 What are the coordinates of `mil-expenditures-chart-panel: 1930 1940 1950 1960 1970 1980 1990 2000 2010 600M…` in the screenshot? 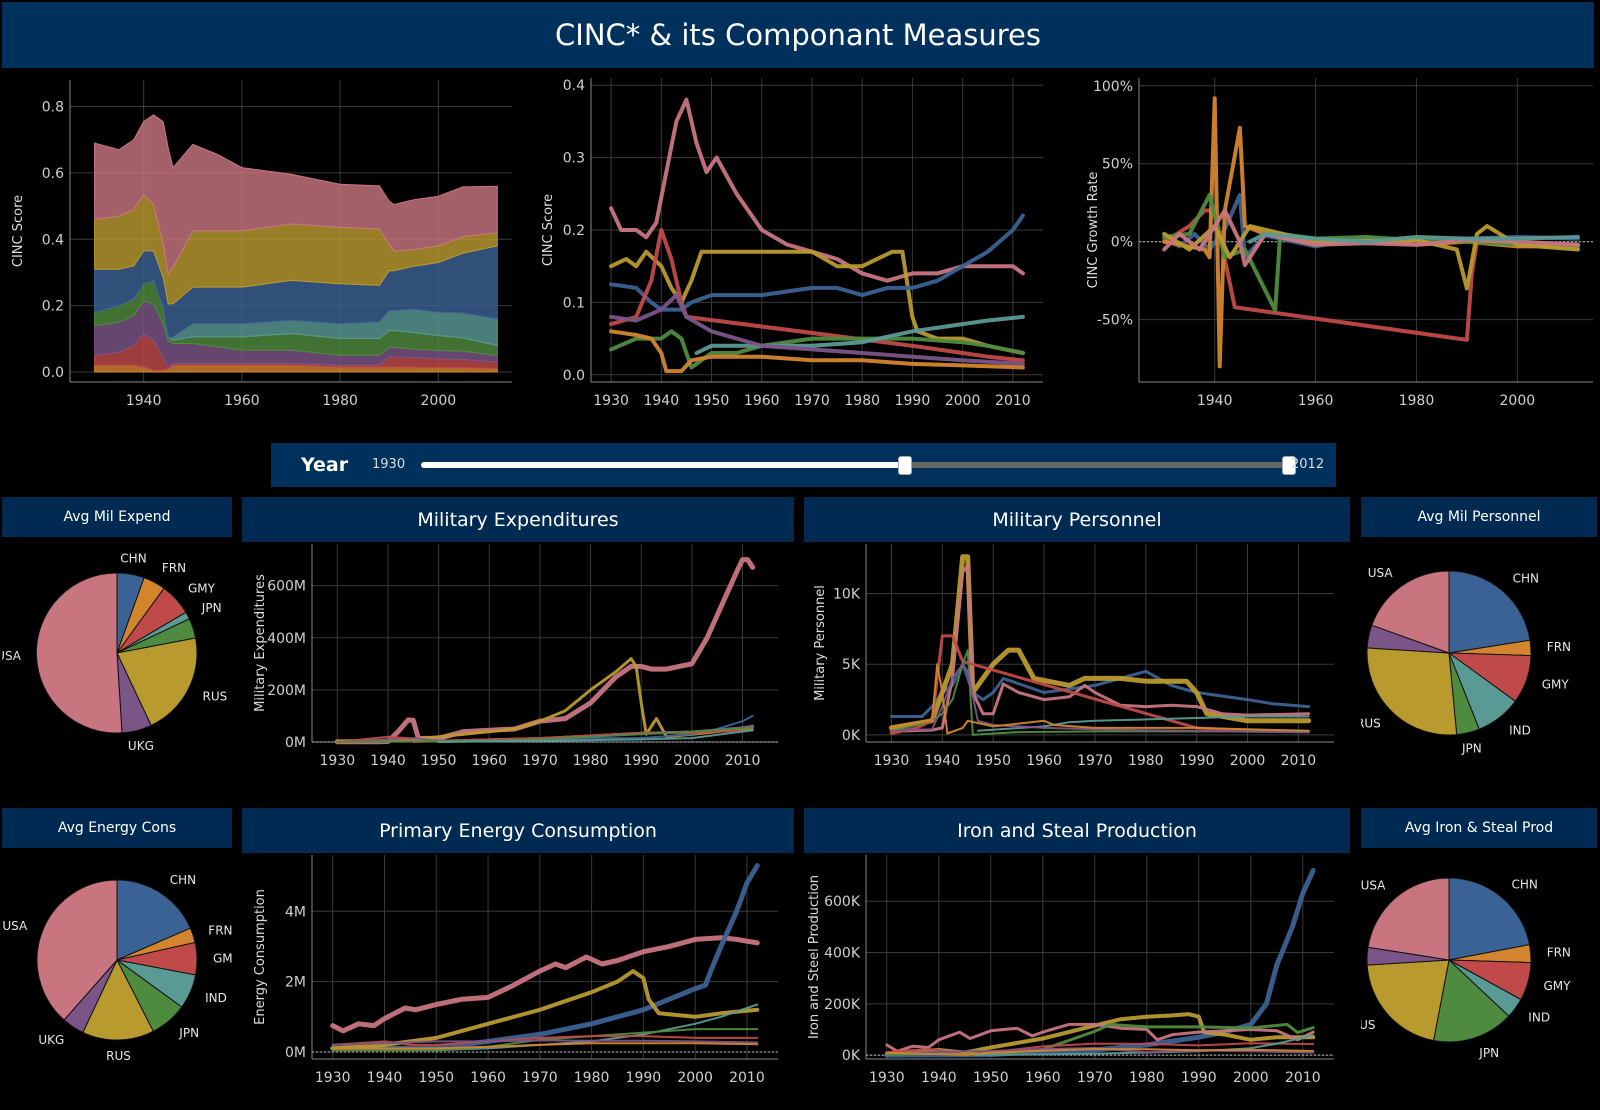 It's located at (518, 667).